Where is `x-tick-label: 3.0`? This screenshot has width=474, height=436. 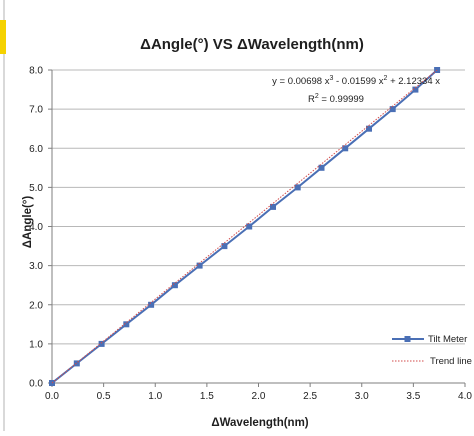
x-tick-label: 3.0 is located at coordinates (362, 396).